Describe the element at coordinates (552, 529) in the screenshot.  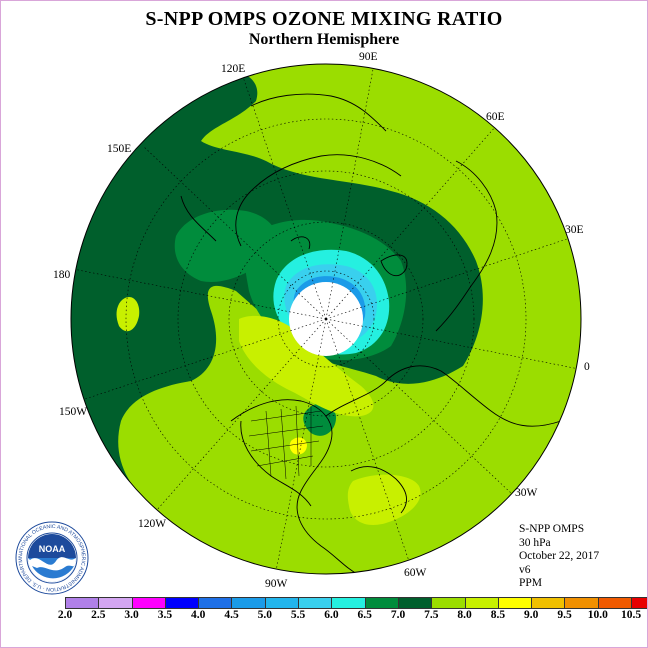
I see `info-instrument: S-NPP OMPS` at that location.